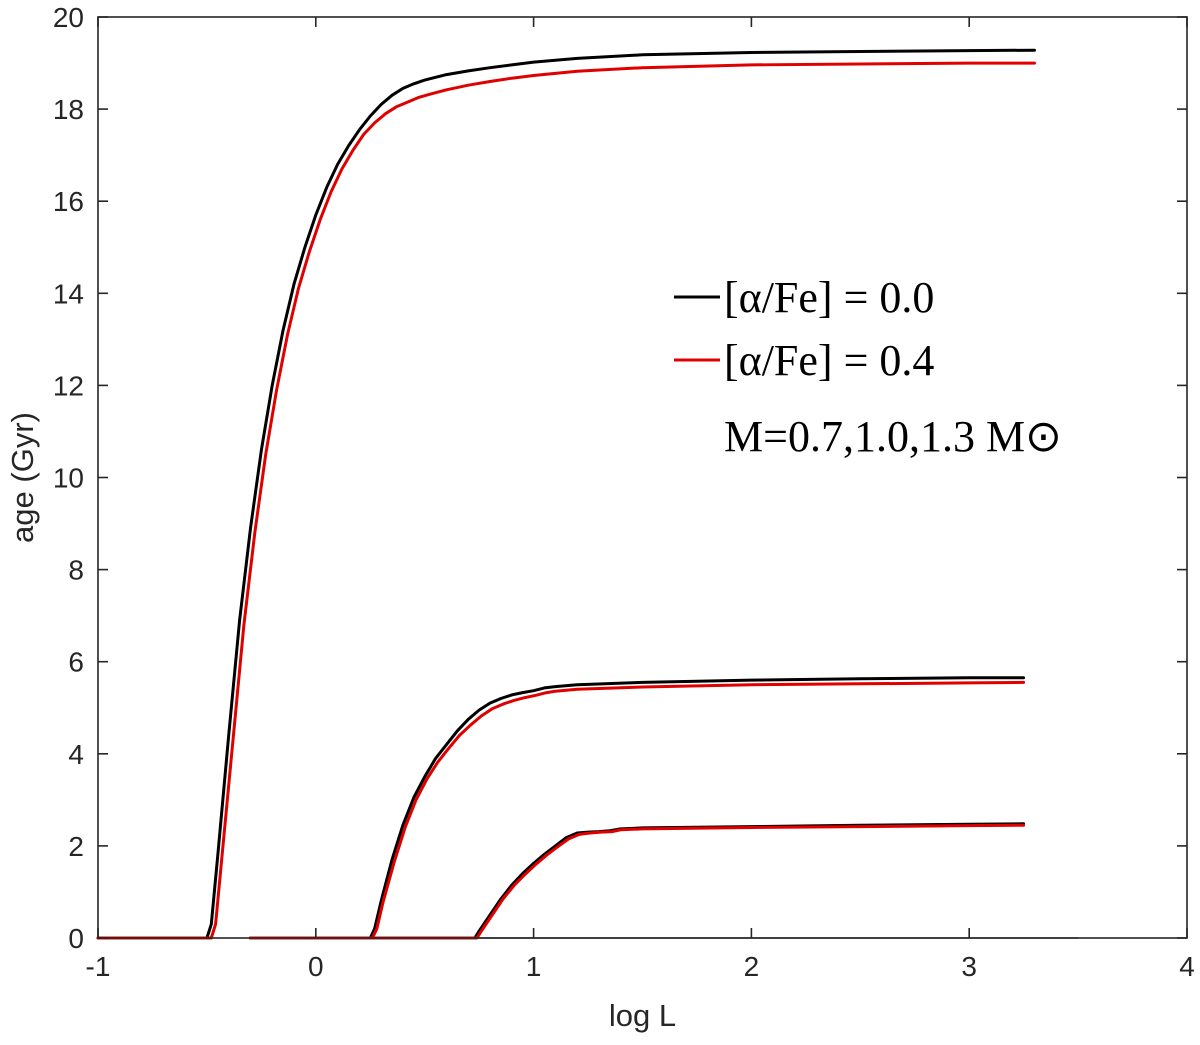  Describe the element at coordinates (68, 201) in the screenshot. I see `y-tick-label: 16` at that location.